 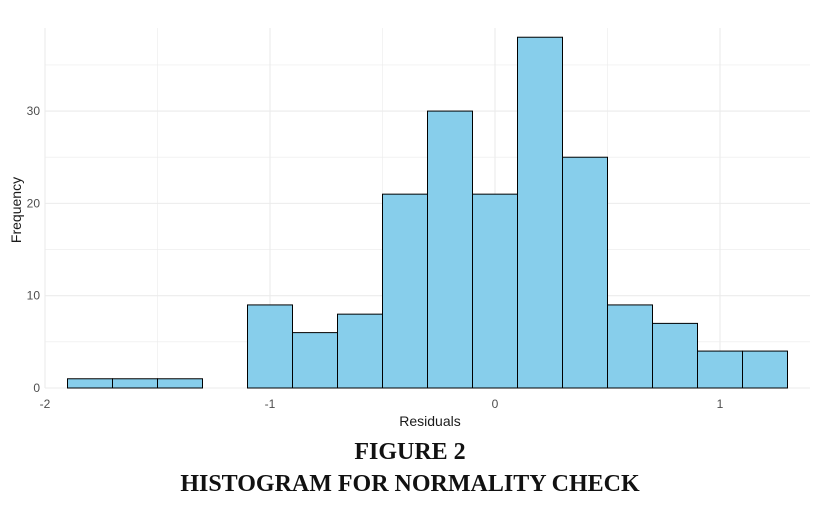 What do you see at coordinates (410, 484) in the screenshot?
I see `figure-title: HISTOGRAM FOR NORMALITY CHECK` at bounding box center [410, 484].